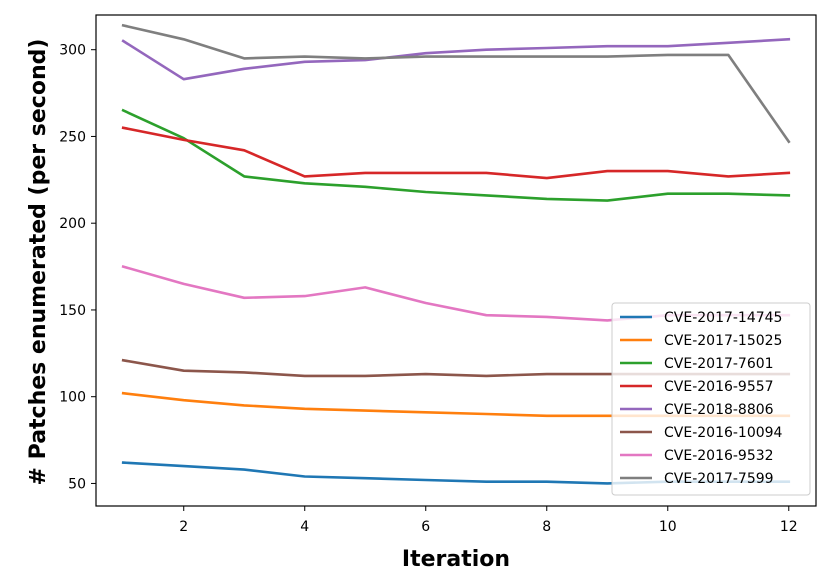 This screenshot has height=586, width=830. I want to click on x-axis-title: Iteration, so click(456, 559).